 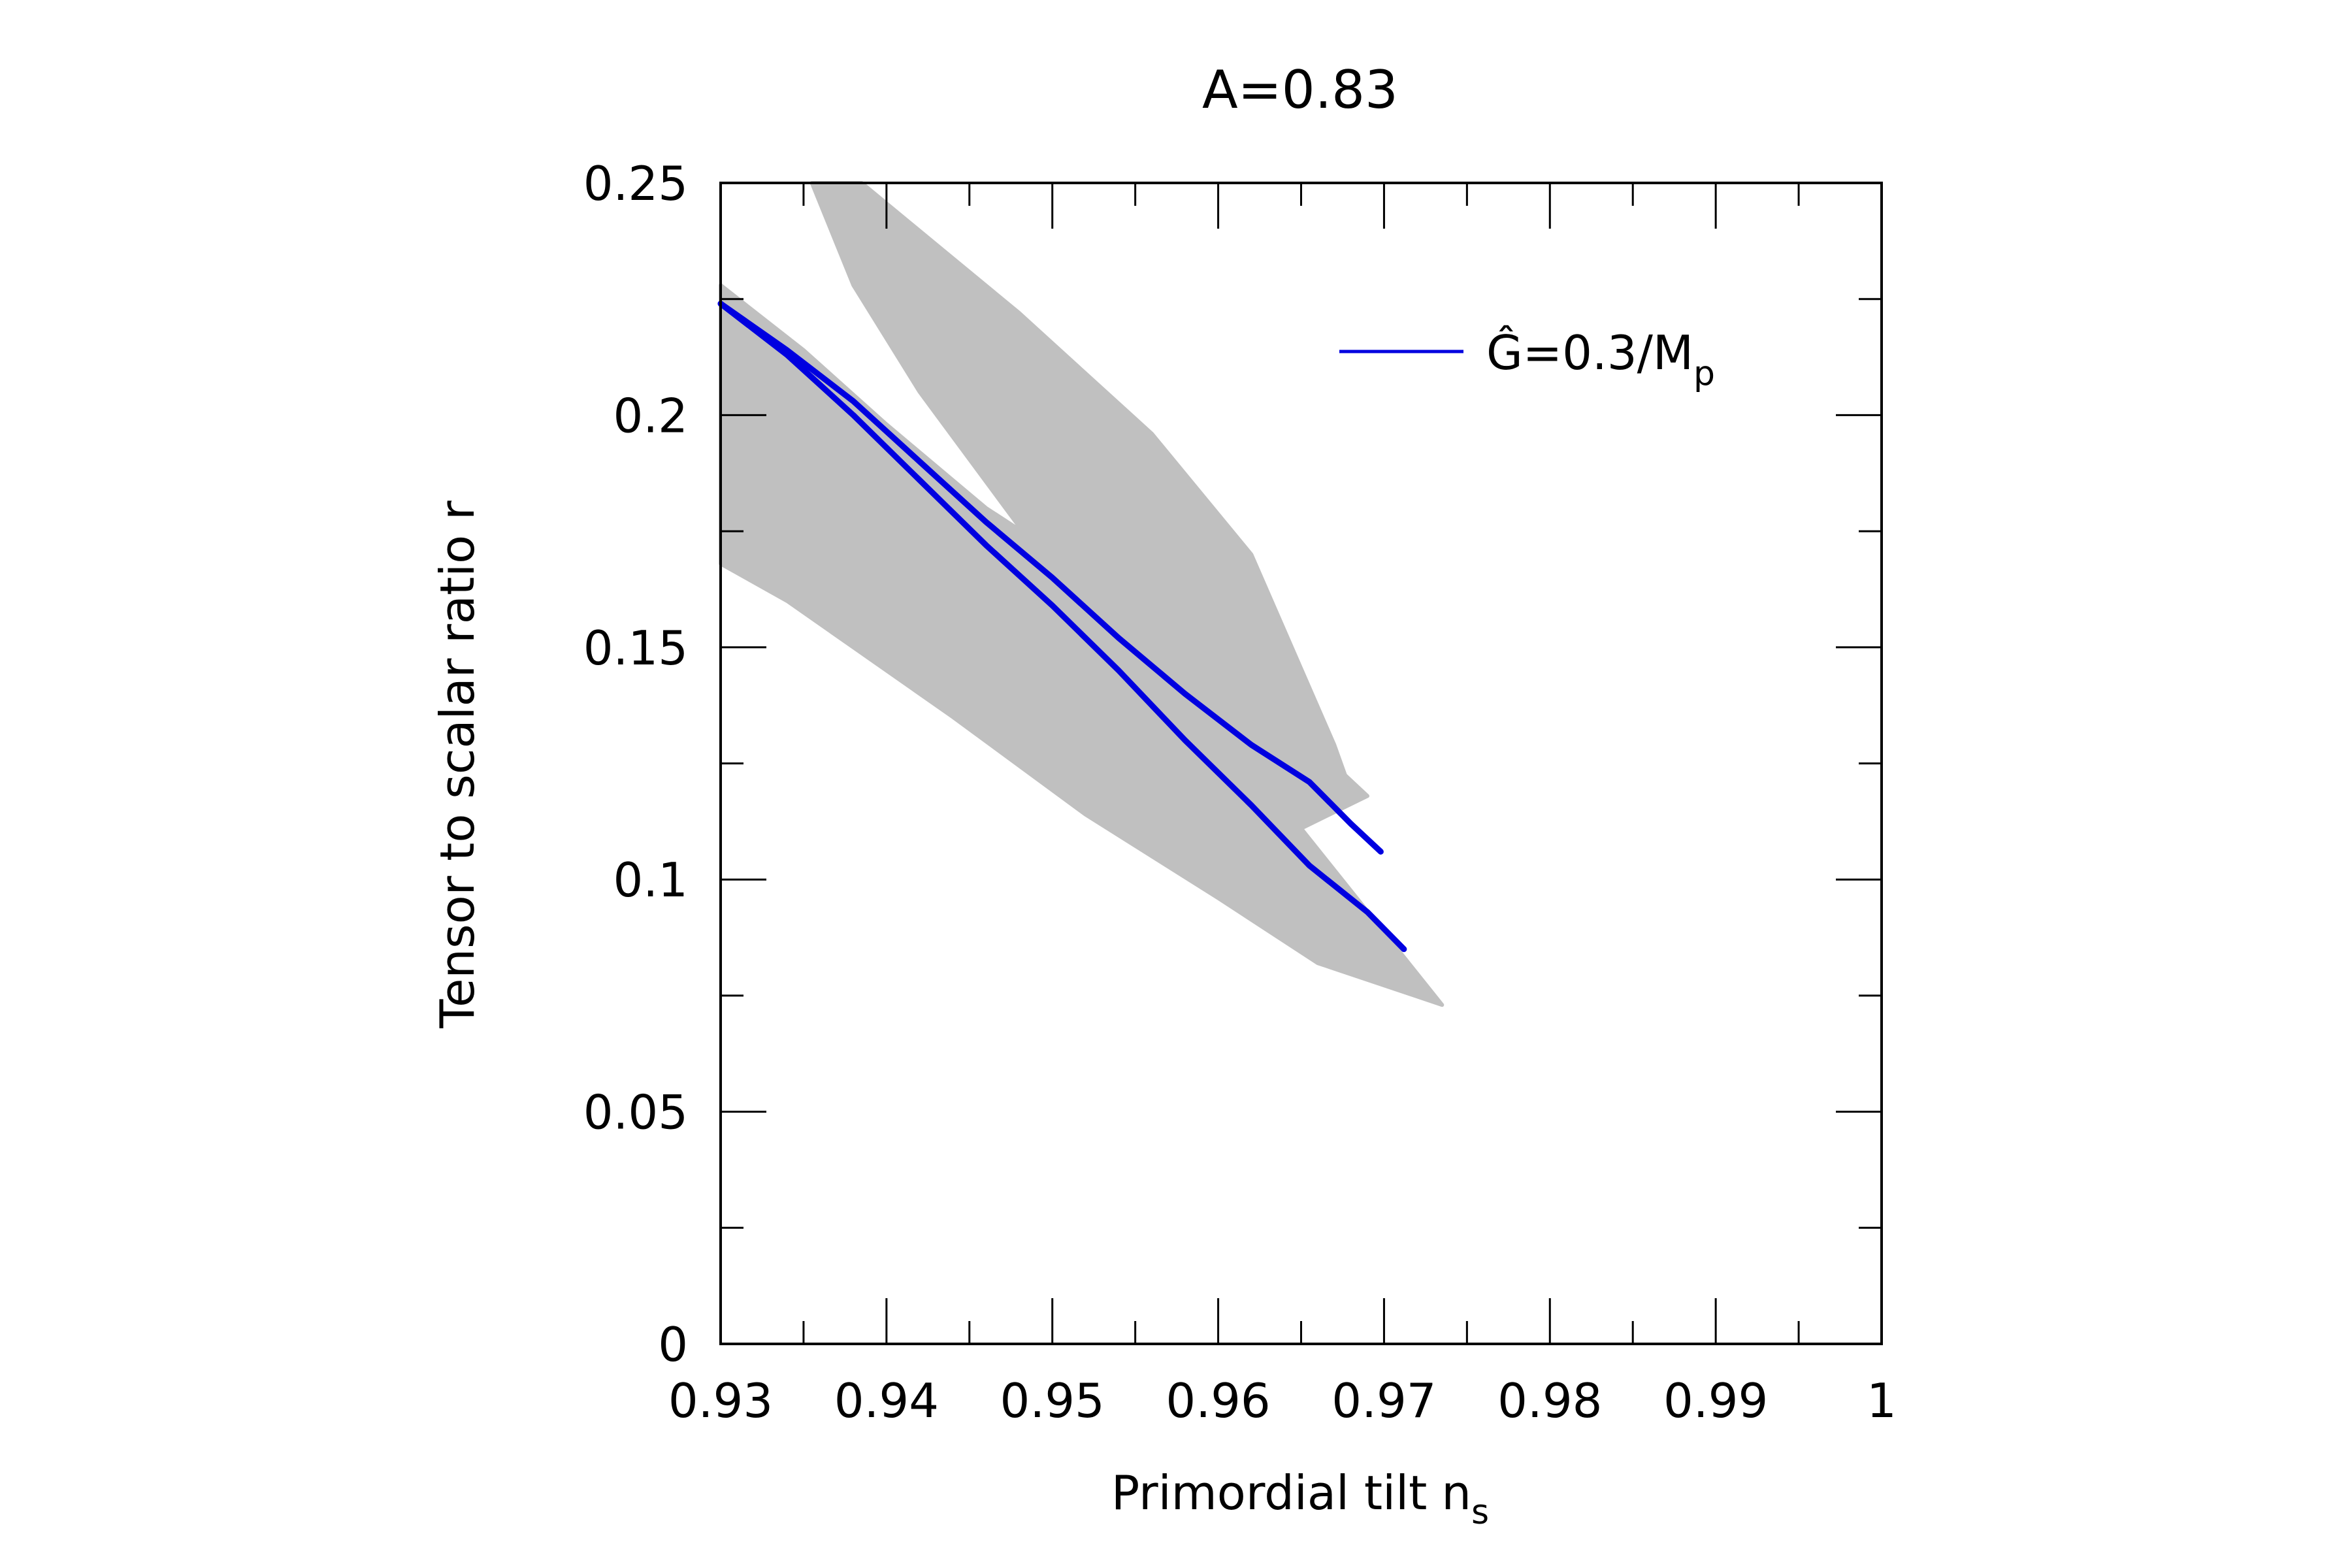 What do you see at coordinates (1704, 373) in the screenshot?
I see `legend-label-sub: p` at bounding box center [1704, 373].